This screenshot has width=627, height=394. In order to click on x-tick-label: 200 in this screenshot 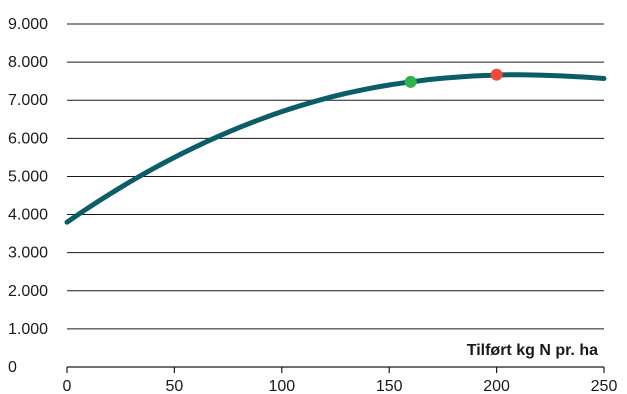, I will do `click(496, 386)`.